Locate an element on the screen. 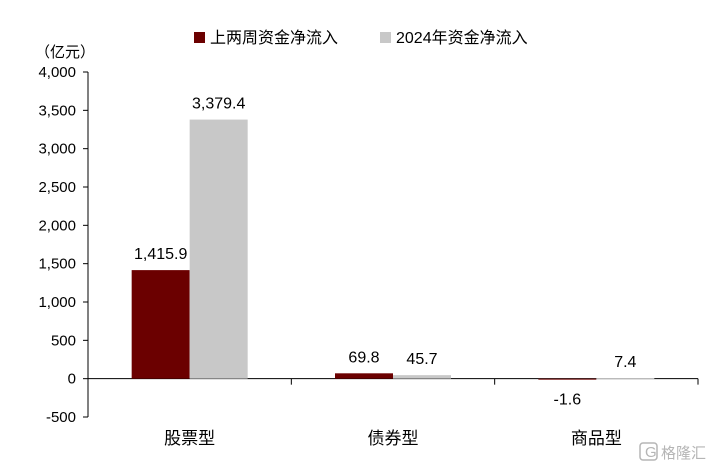 The height and width of the screenshot is (469, 720). y-tick-label: 0 is located at coordinates (72, 379).